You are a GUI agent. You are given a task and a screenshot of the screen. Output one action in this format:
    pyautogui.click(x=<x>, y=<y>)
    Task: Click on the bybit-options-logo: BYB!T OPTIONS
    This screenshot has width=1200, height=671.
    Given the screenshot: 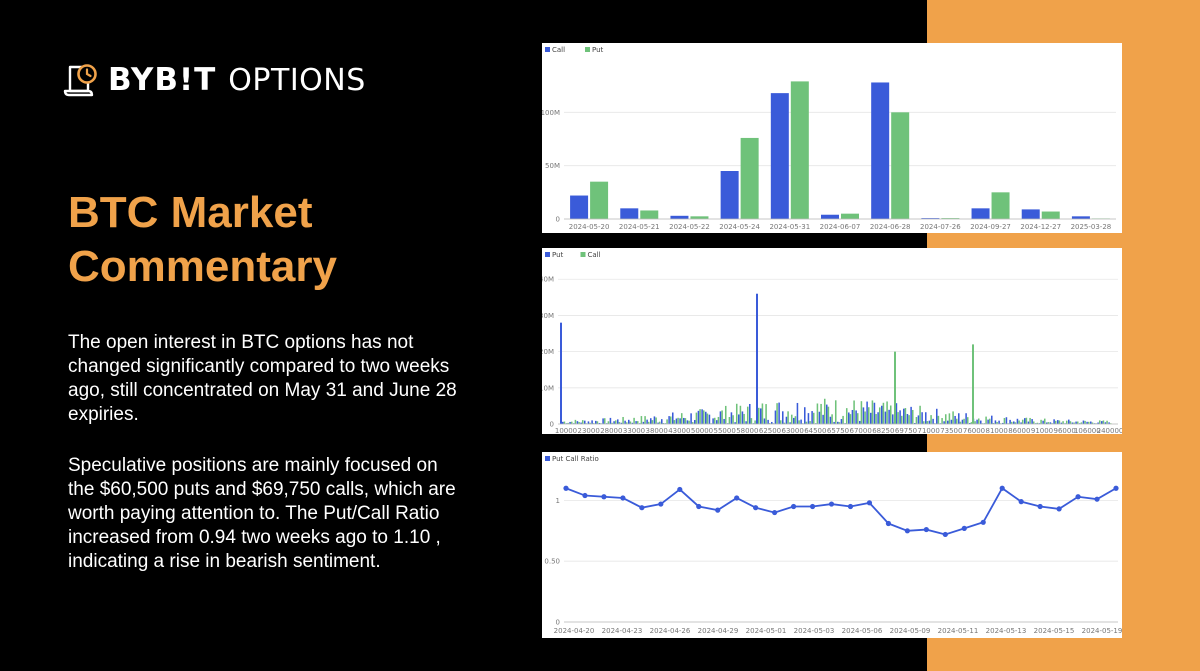 What is the action you would take?
    pyautogui.click(x=214, y=80)
    